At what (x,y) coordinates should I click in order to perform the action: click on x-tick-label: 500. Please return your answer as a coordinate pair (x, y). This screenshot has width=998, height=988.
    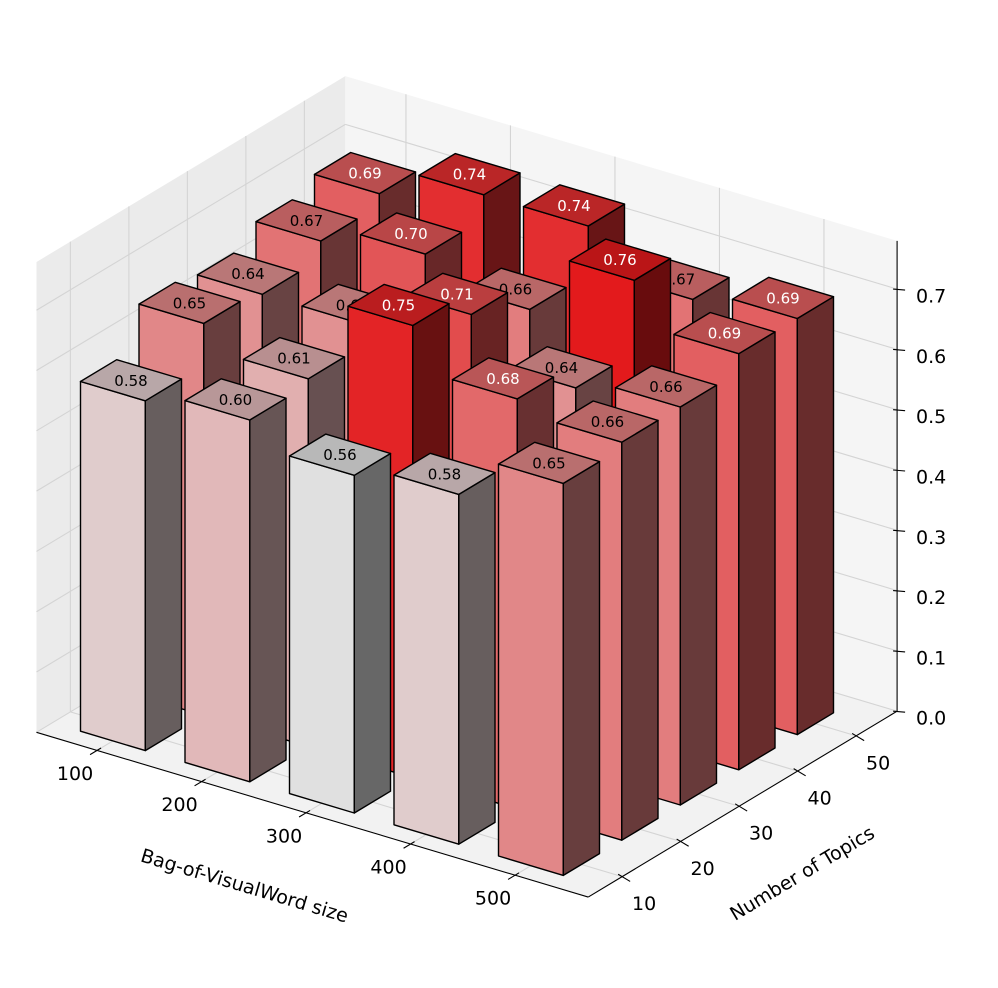
    Looking at the image, I should click on (493, 899).